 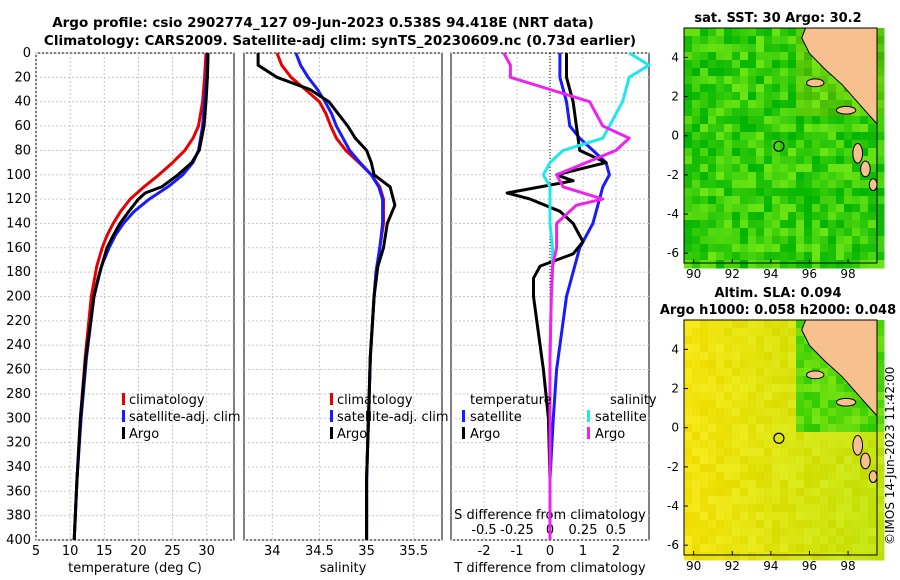 What do you see at coordinates (673, 467) in the screenshot?
I see `map-ytick-label: -2` at bounding box center [673, 467].